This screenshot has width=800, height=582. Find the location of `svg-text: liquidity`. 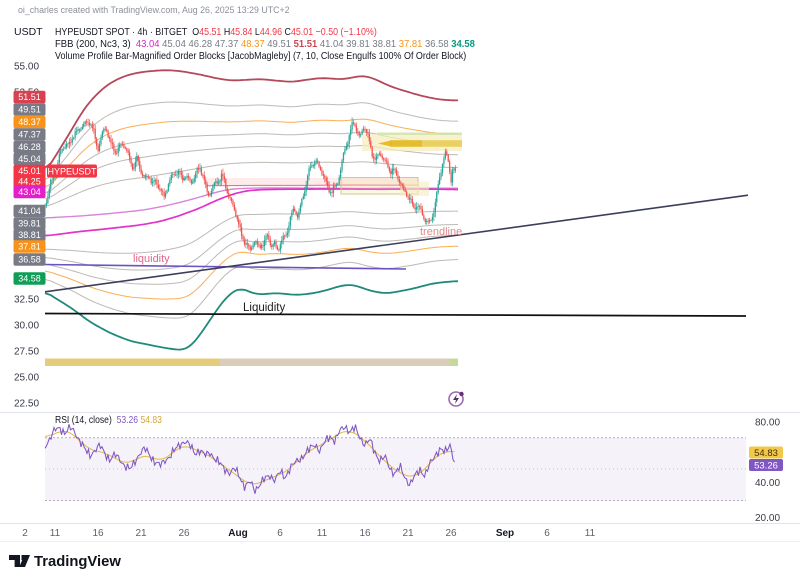

svg-text: liquidity is located at coordinates (151, 259).